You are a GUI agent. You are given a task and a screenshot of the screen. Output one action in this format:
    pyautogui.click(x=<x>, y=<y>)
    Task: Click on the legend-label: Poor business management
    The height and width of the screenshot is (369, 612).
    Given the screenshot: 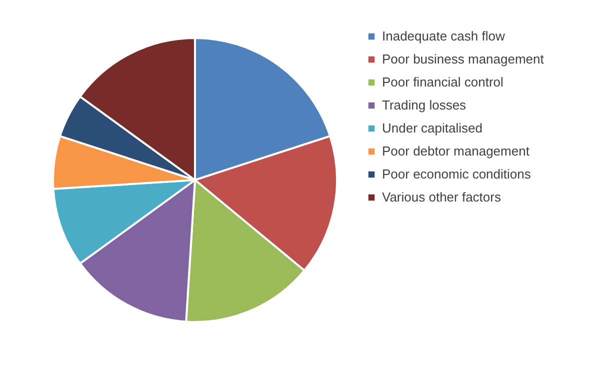 What is the action you would take?
    pyautogui.click(x=463, y=59)
    